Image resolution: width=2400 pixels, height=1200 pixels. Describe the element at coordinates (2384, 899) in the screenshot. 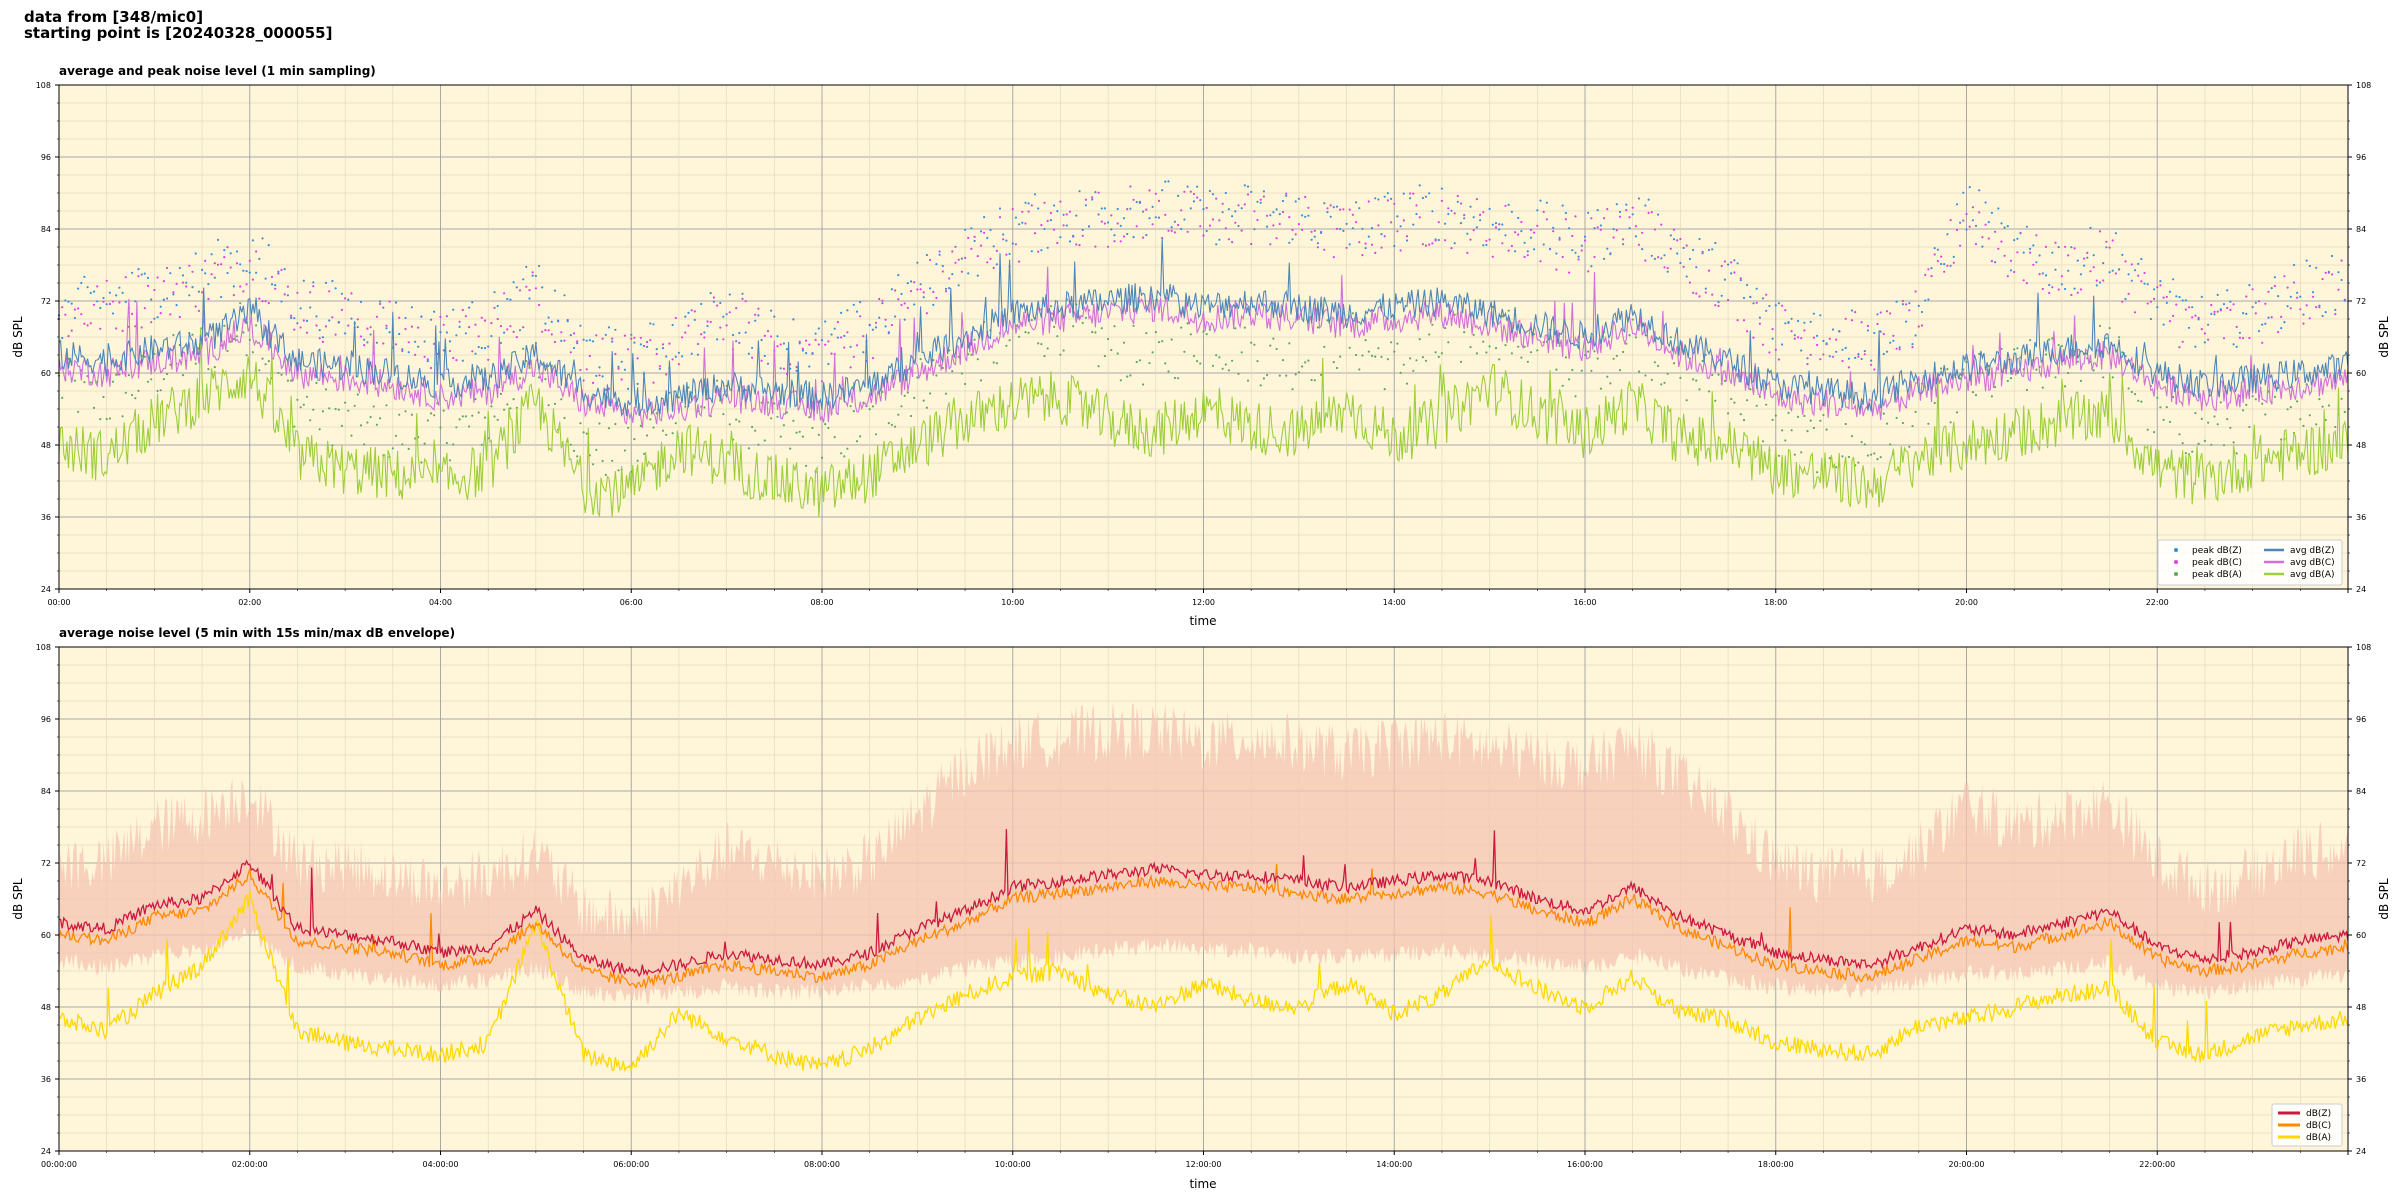

I see `chart2-ylabel-right: dB SPL` at that location.